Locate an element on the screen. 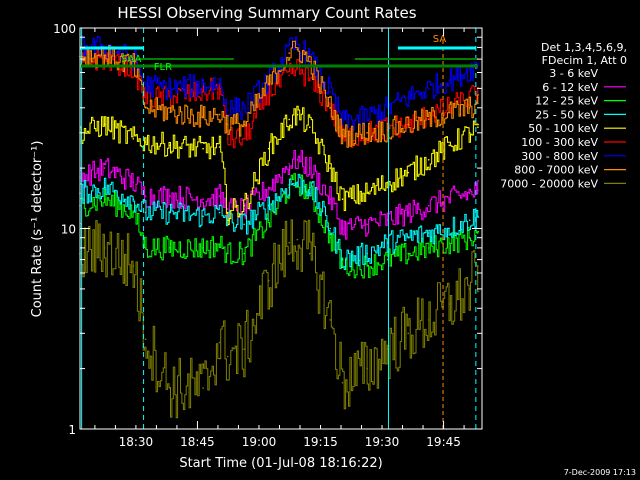 The image size is (640, 480). x-tick-label: 18:45 is located at coordinates (197, 442).